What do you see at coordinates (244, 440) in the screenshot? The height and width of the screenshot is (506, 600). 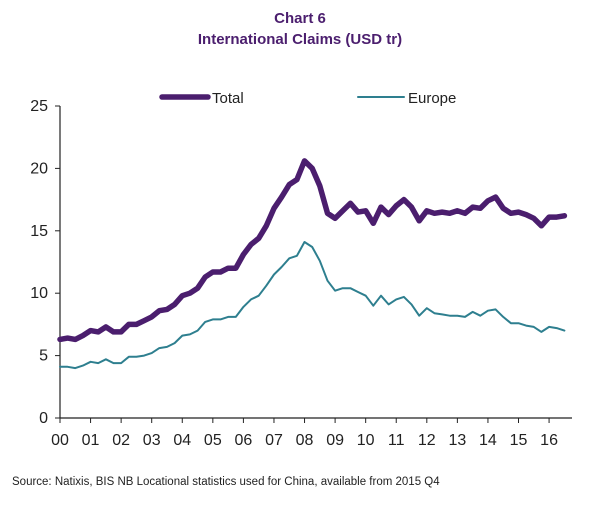 I see `x-tick-label: 06` at bounding box center [244, 440].